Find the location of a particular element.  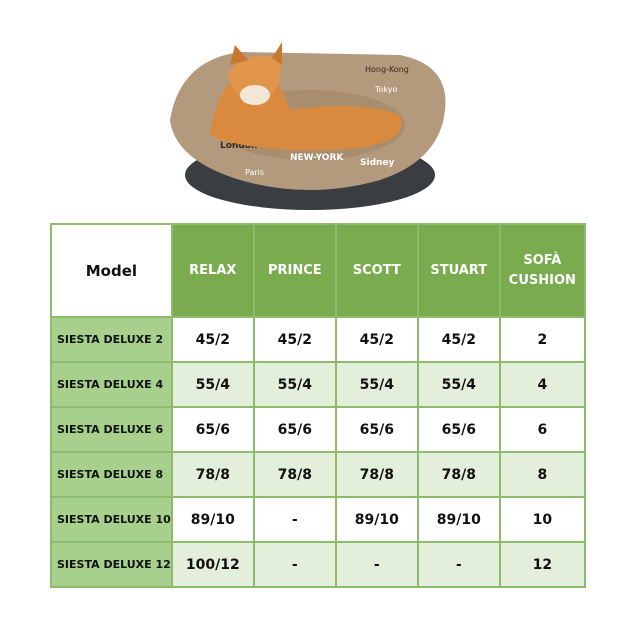

table-row: SIESTA DELUXE 2 45/2 45/2 45/2 45/2 2 is located at coordinates (318, 339).